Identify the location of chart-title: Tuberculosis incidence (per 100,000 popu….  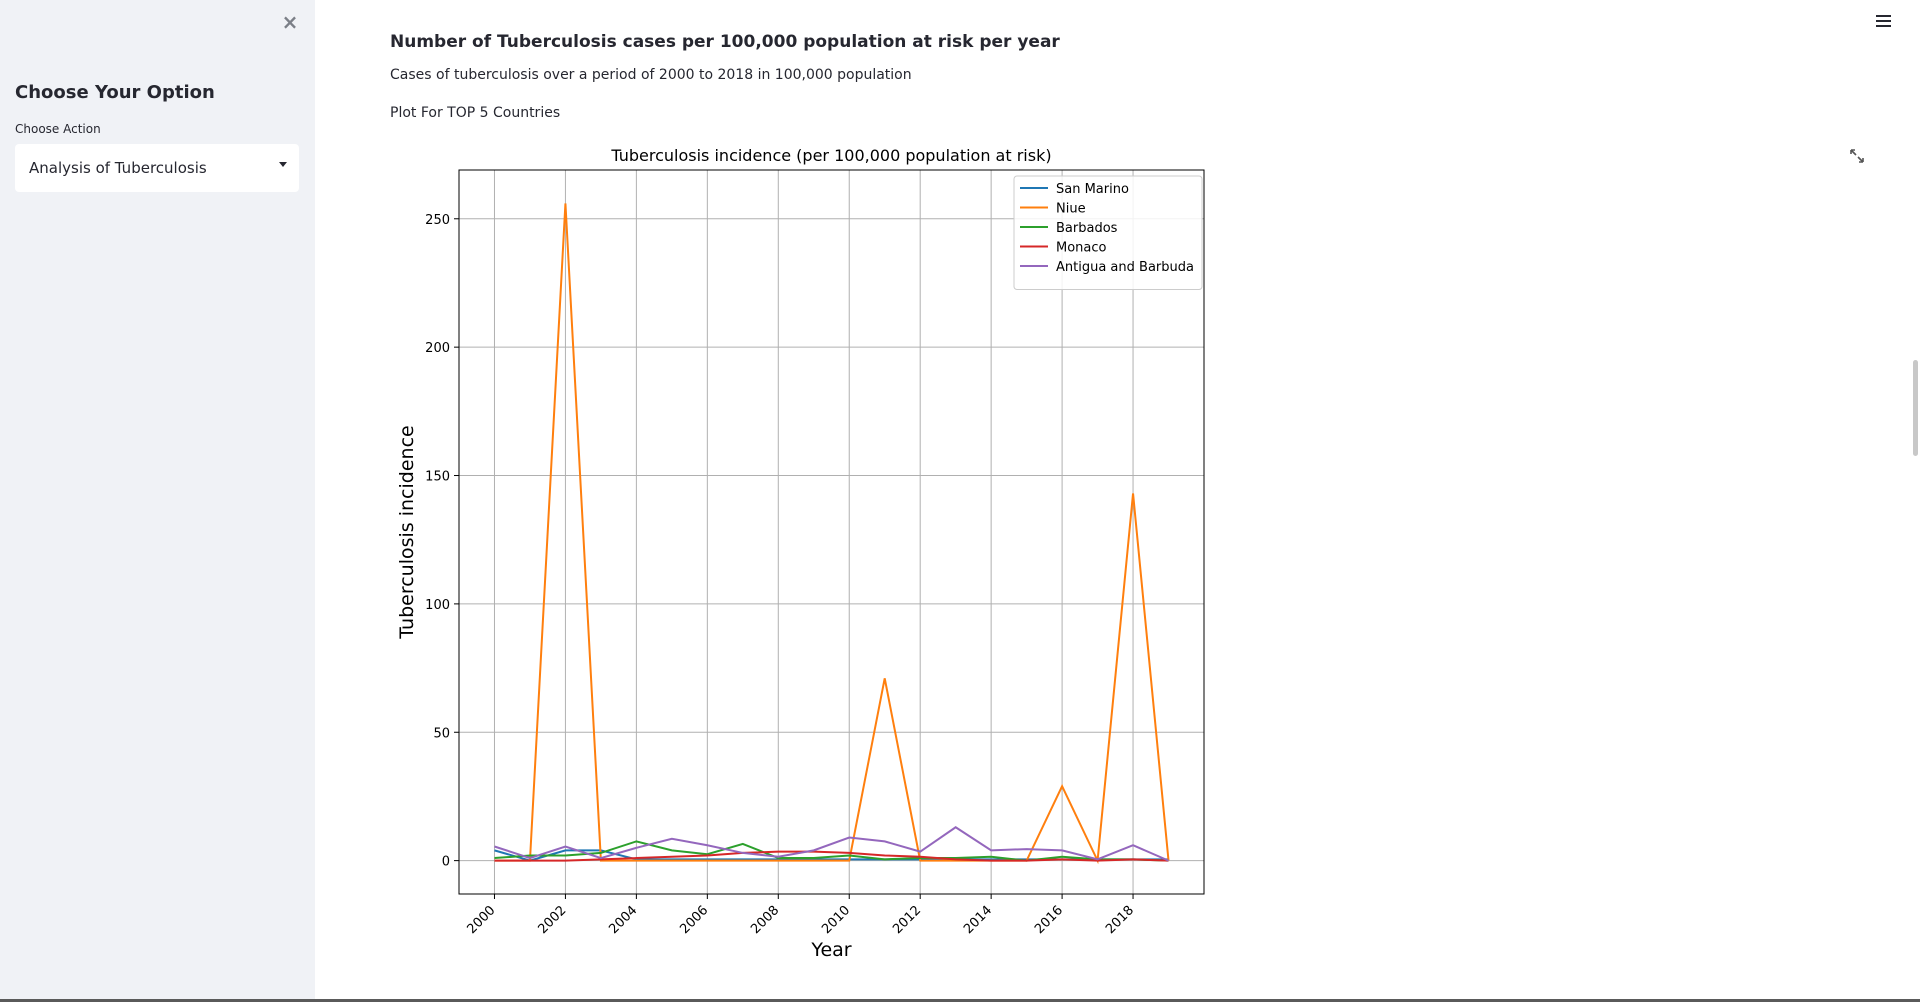
(830, 155).